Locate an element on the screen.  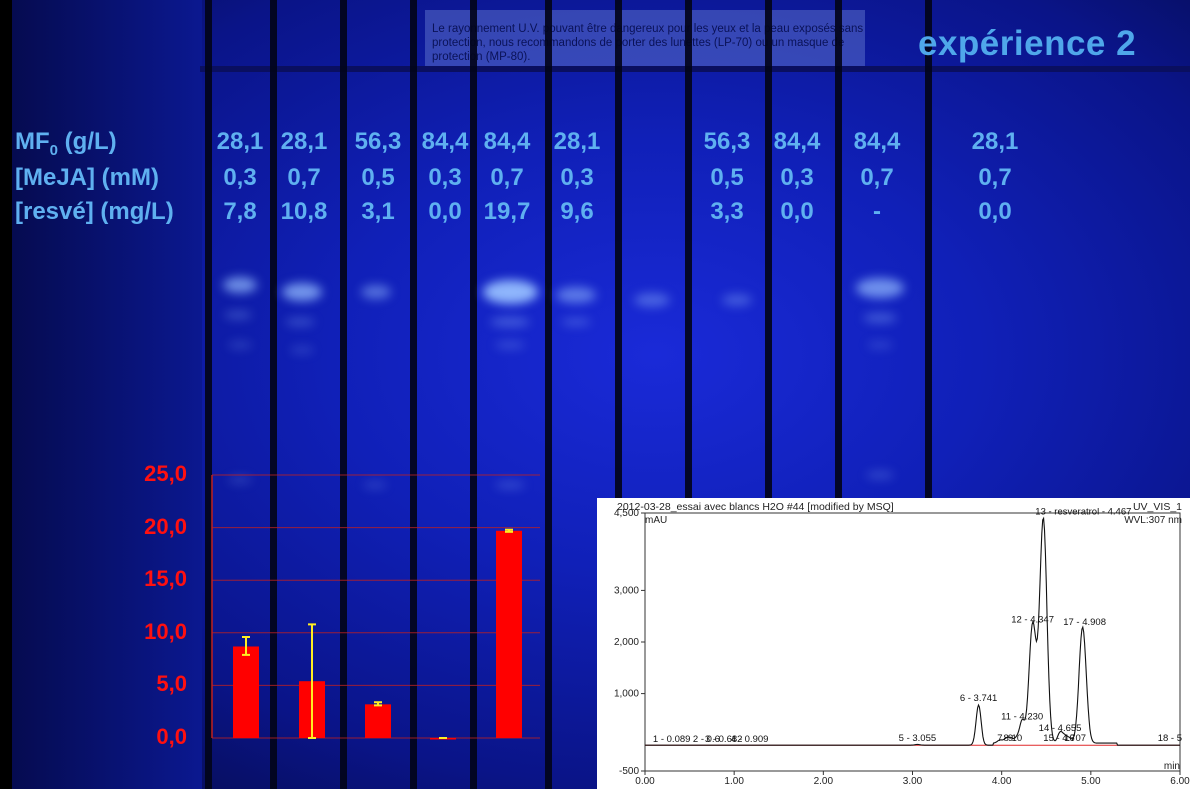
lane-value: 19,7 is located at coordinates (507, 211).